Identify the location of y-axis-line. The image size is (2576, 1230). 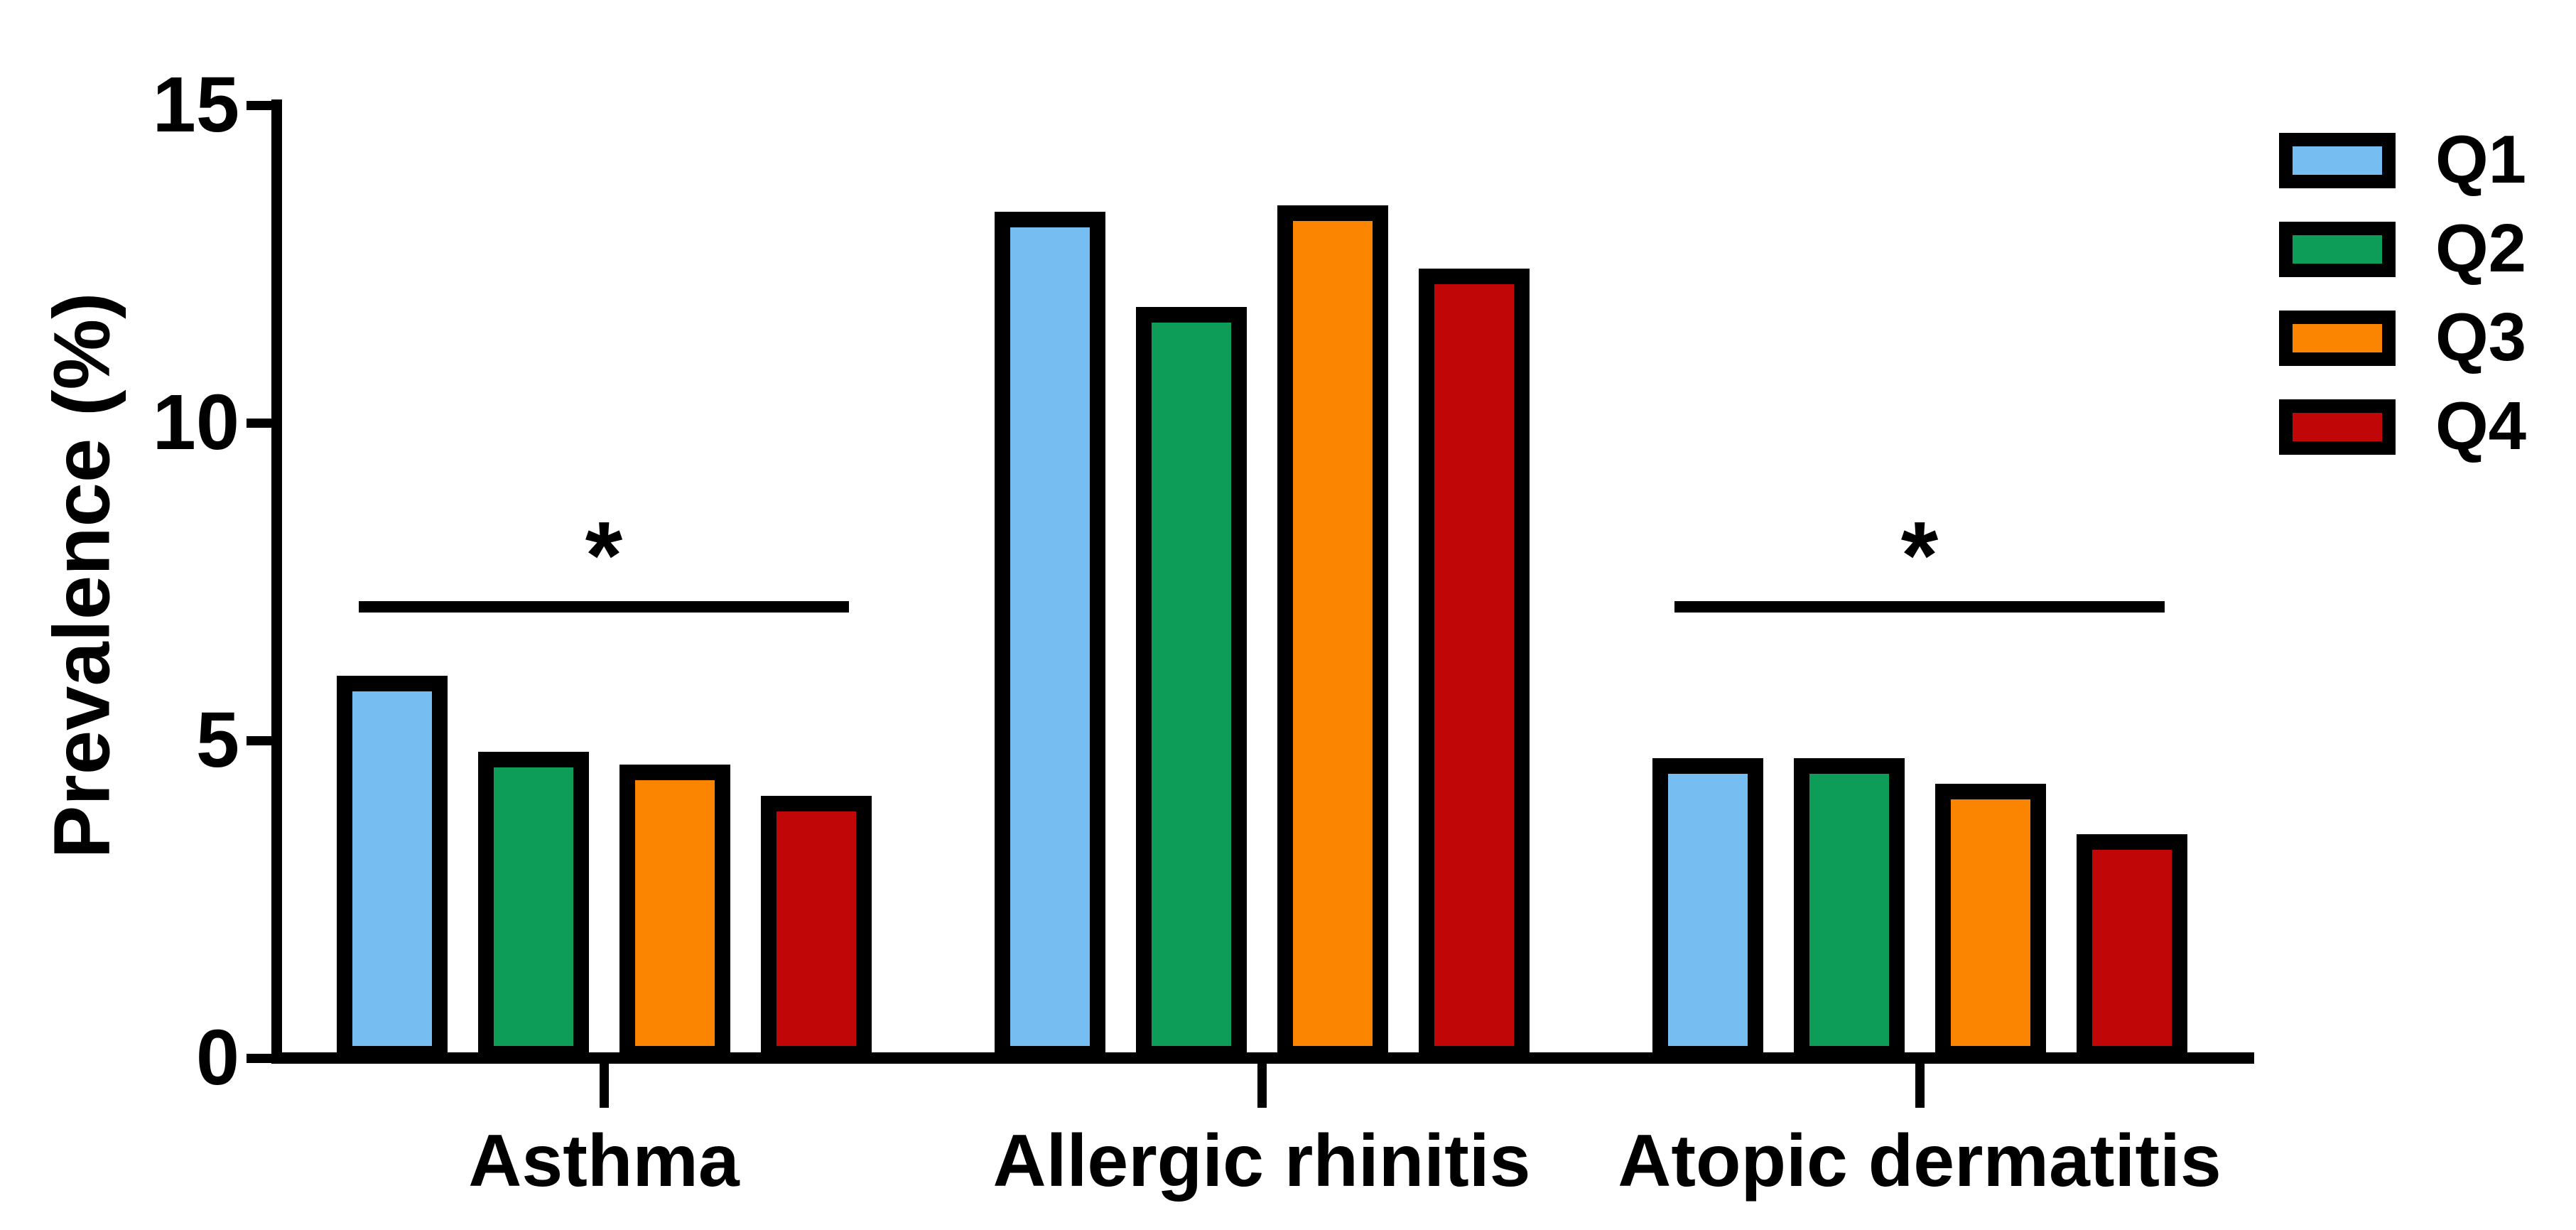
(276, 581).